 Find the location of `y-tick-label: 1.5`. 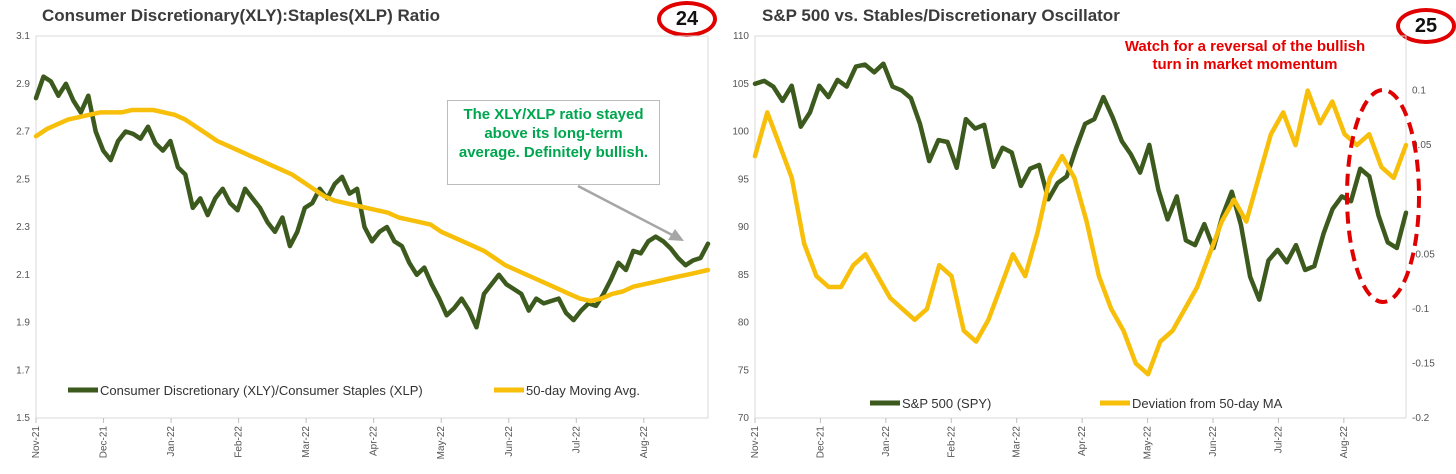

y-tick-label: 1.5 is located at coordinates (23, 418).